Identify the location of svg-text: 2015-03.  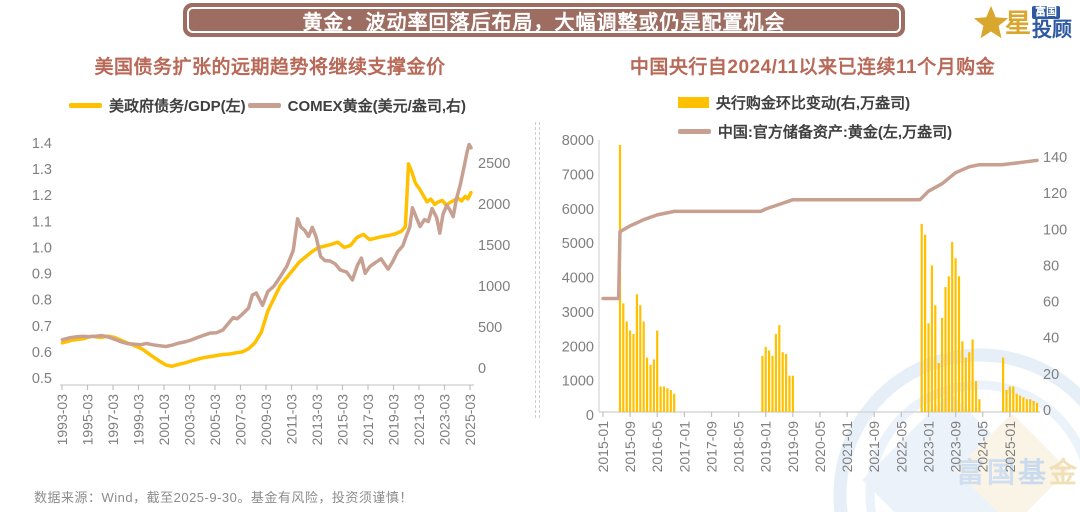
(343, 420).